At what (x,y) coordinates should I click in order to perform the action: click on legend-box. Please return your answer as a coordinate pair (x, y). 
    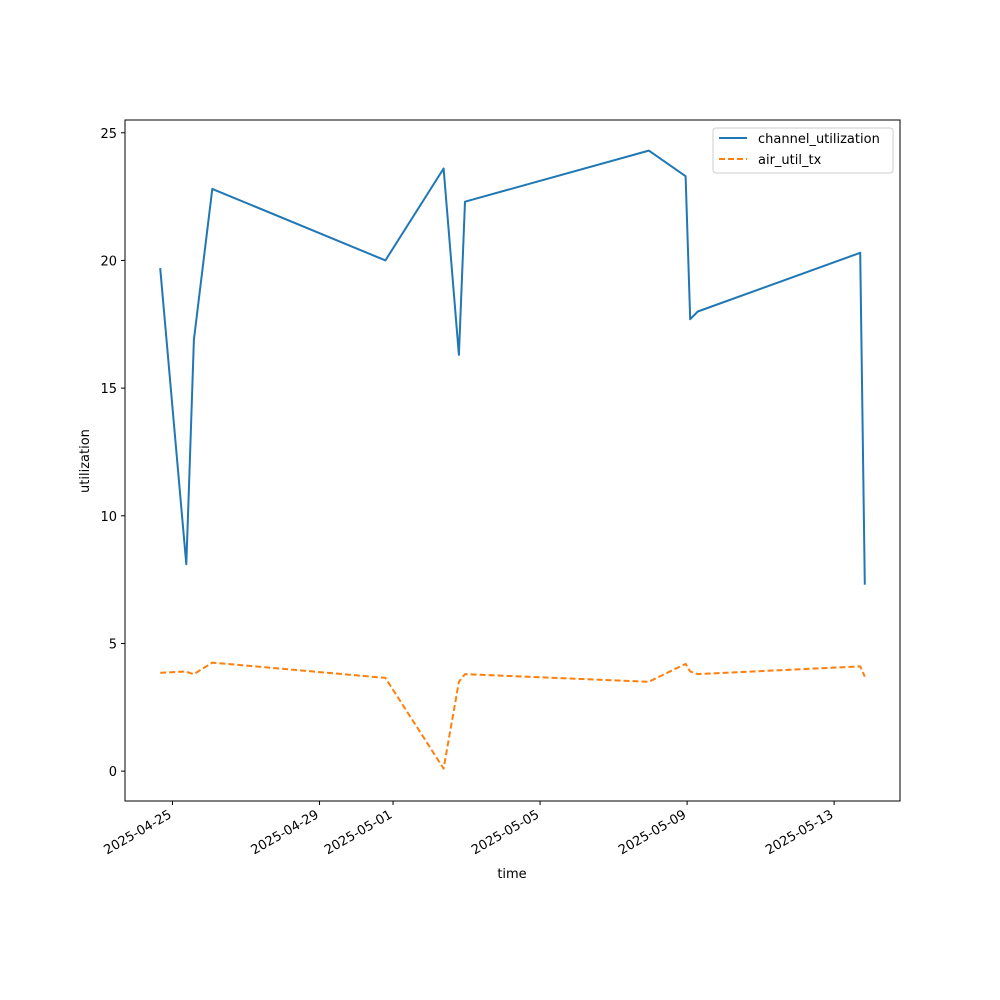
    Looking at the image, I should click on (803, 150).